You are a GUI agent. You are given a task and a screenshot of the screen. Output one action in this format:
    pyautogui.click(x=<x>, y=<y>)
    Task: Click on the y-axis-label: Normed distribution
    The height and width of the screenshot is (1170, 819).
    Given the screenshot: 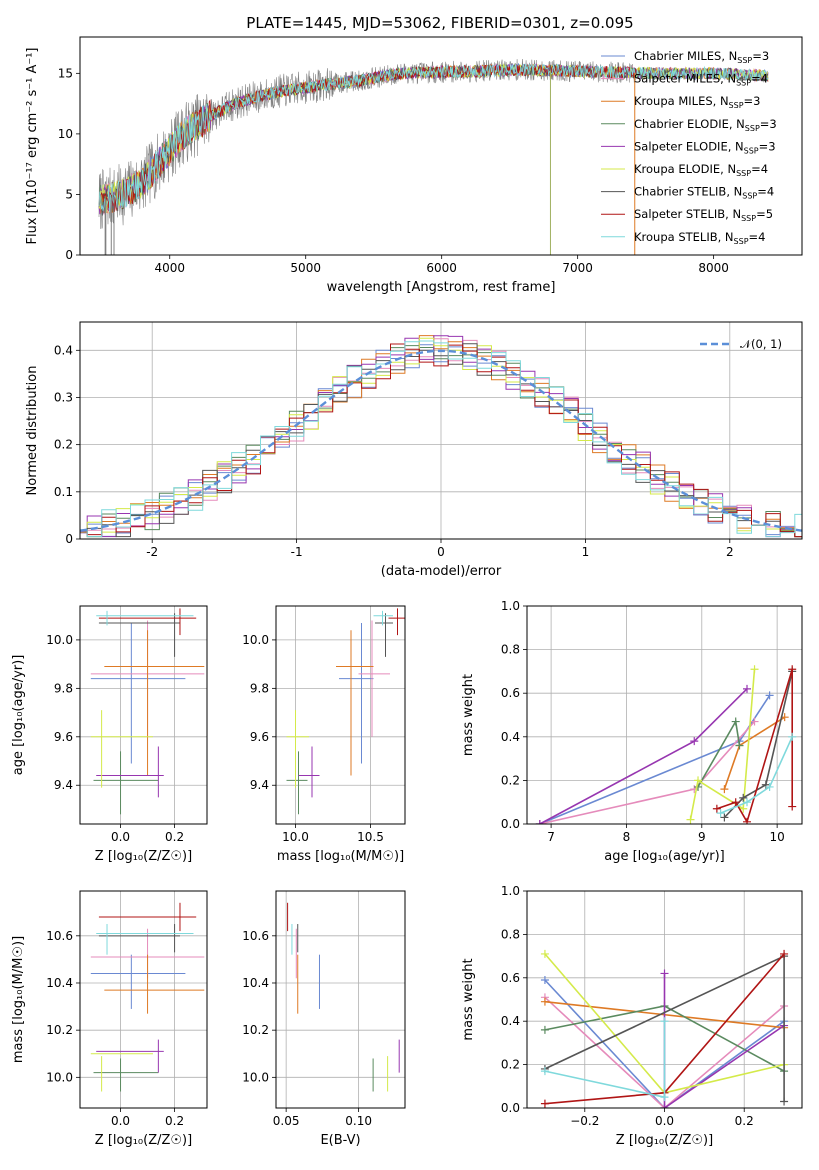 What is the action you would take?
    pyautogui.click(x=32, y=431)
    